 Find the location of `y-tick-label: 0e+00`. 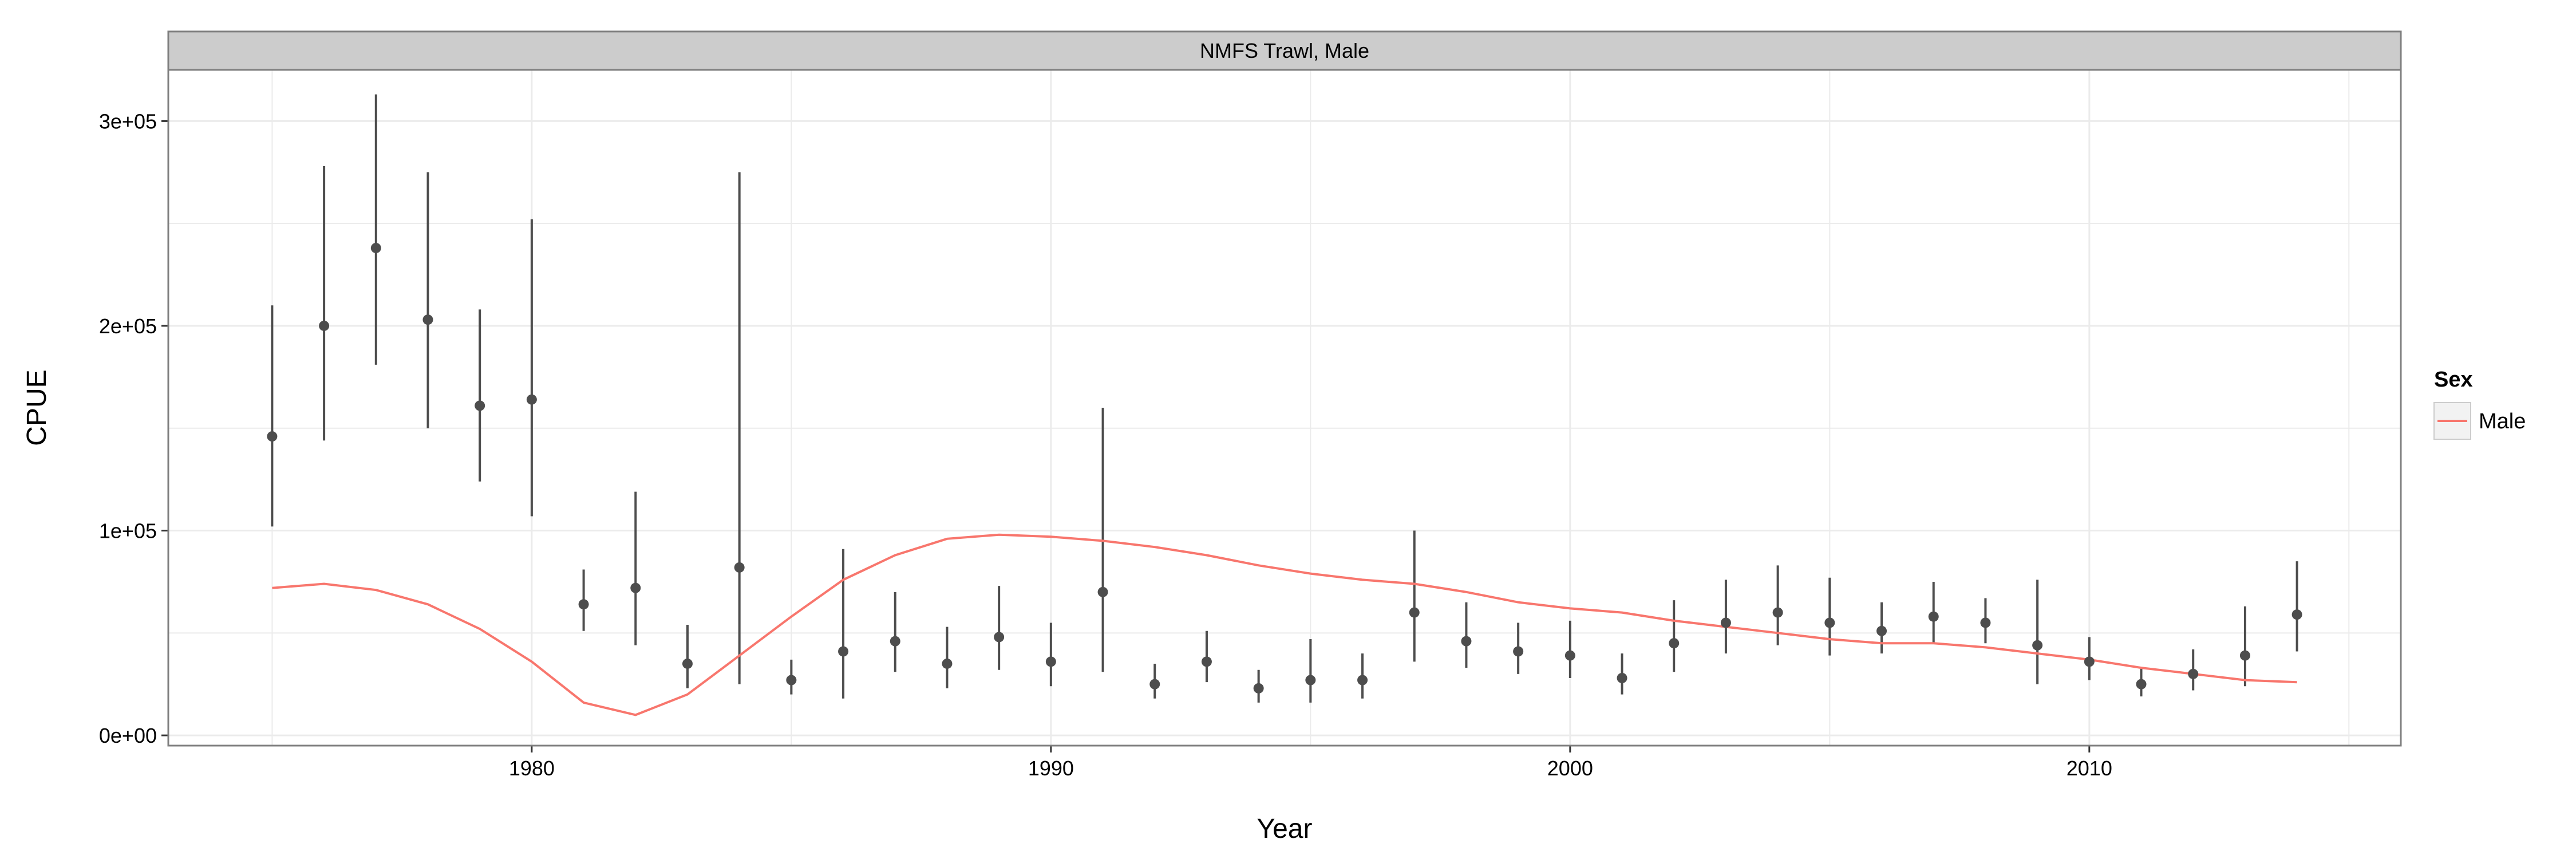

y-tick-label: 0e+00 is located at coordinates (128, 735).